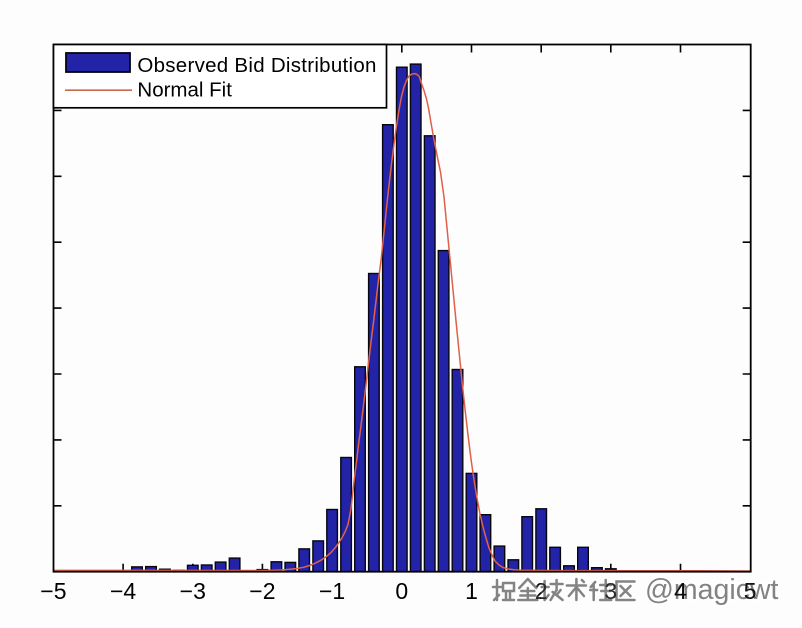  What do you see at coordinates (401, 591) in the screenshot?
I see `svg-text: 0` at bounding box center [401, 591].